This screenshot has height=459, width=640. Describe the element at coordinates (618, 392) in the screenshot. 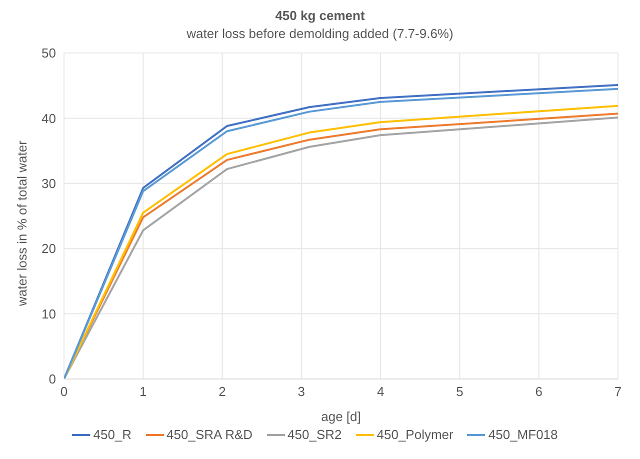

I see `x-tick-label: 7` at that location.